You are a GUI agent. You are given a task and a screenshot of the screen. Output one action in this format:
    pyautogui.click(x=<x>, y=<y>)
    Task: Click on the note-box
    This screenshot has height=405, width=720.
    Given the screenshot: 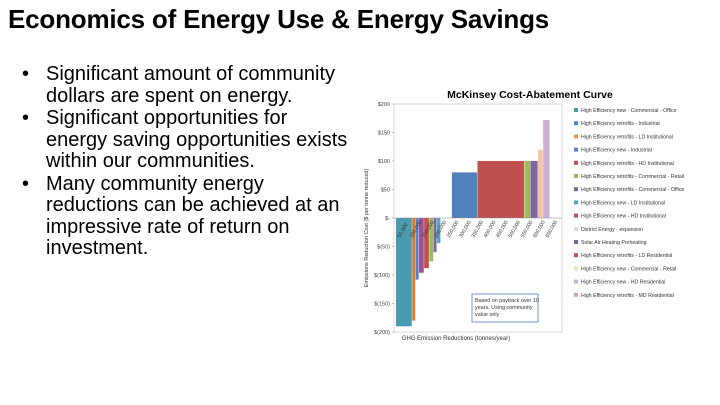 What is the action you would take?
    pyautogui.click(x=505, y=308)
    